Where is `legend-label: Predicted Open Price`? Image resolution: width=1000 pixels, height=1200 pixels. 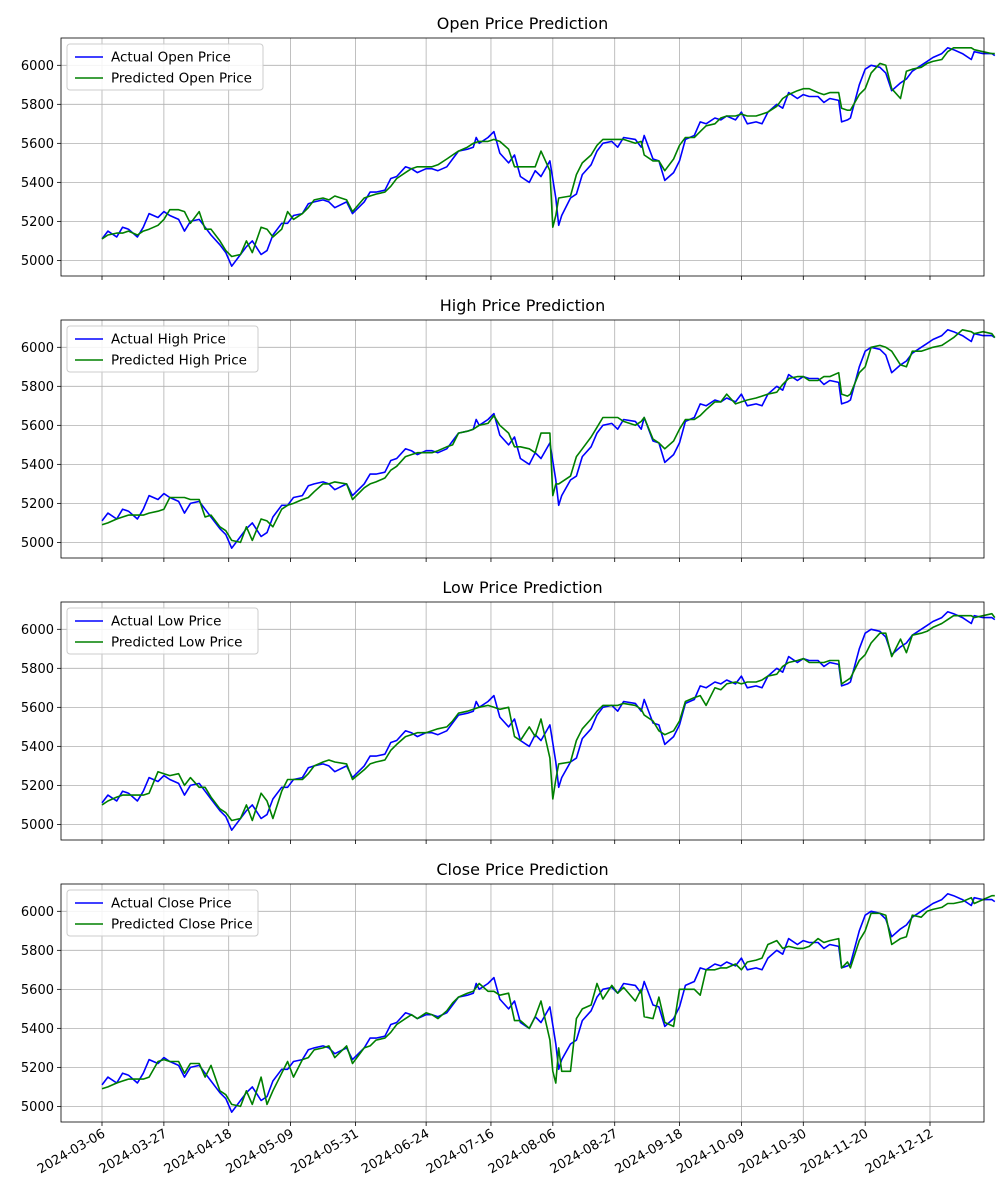 legend-label: Predicted Open Price is located at coordinates (181, 79).